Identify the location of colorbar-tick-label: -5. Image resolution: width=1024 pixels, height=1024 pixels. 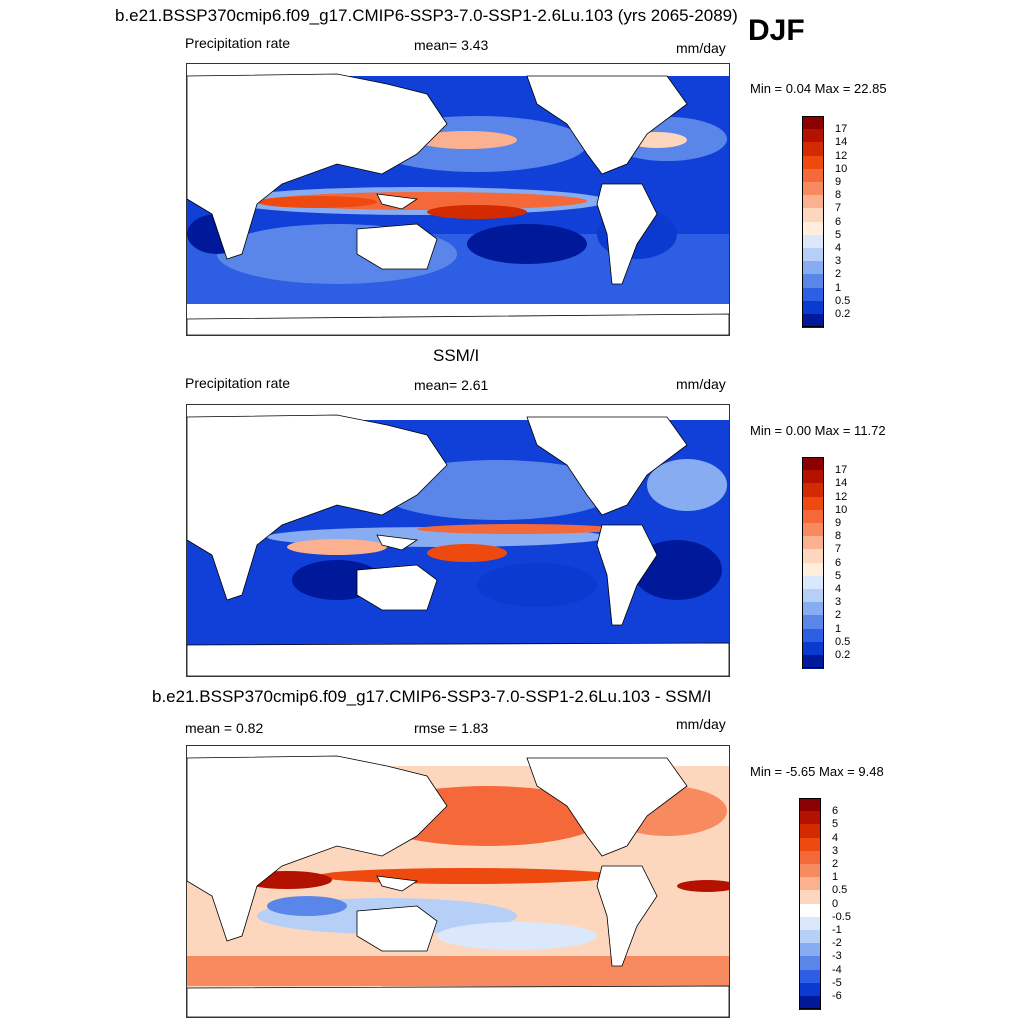
(837, 982).